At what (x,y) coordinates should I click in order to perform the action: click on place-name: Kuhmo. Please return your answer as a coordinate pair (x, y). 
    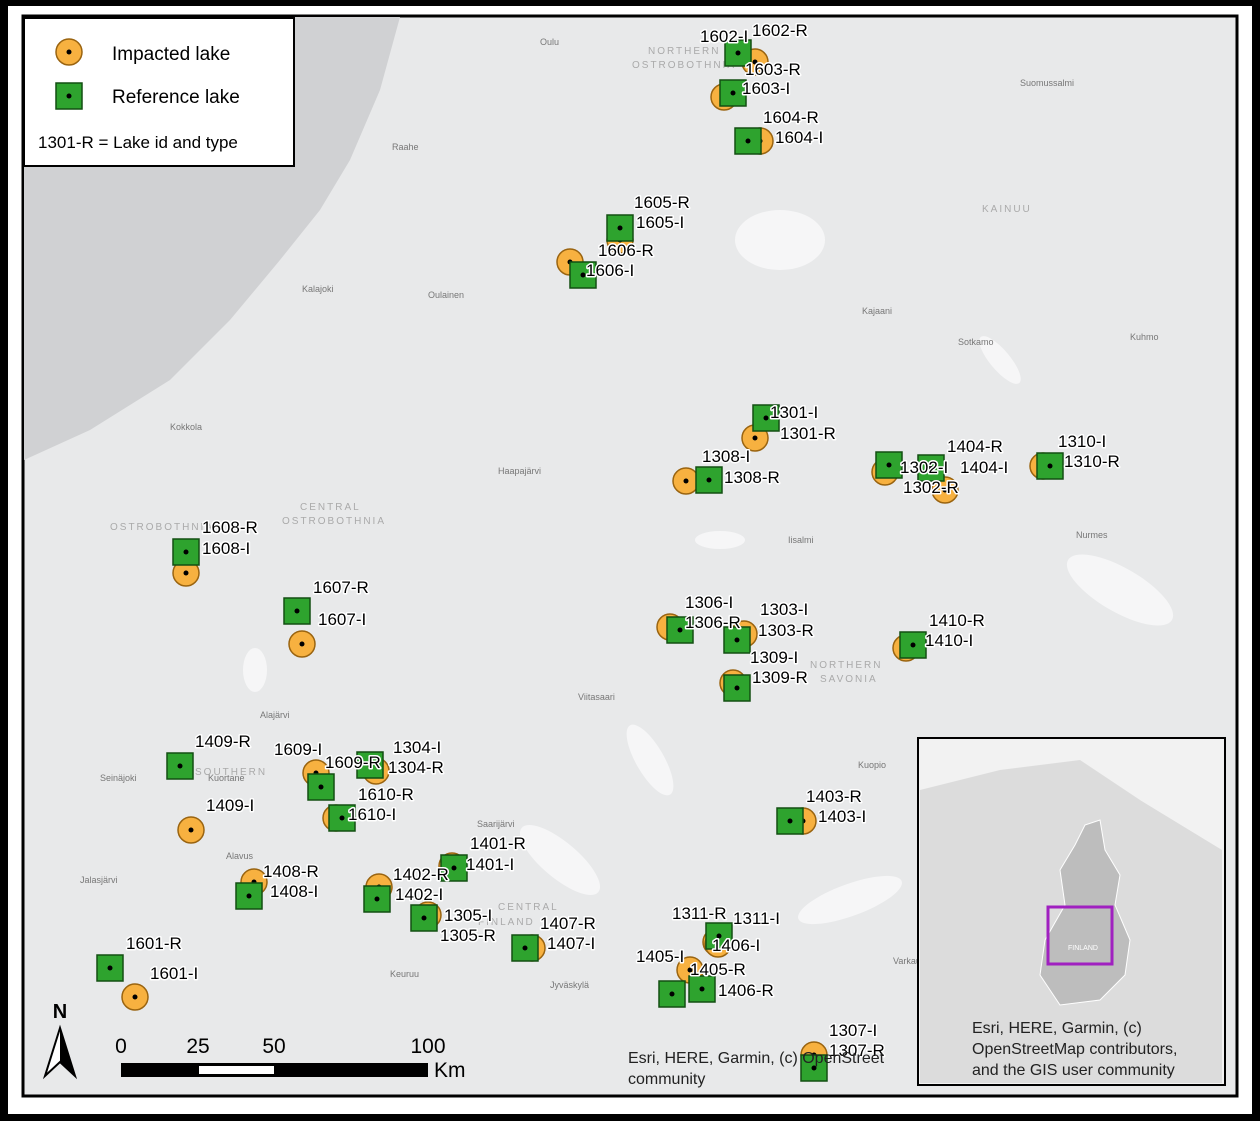
    Looking at the image, I should click on (1144, 337).